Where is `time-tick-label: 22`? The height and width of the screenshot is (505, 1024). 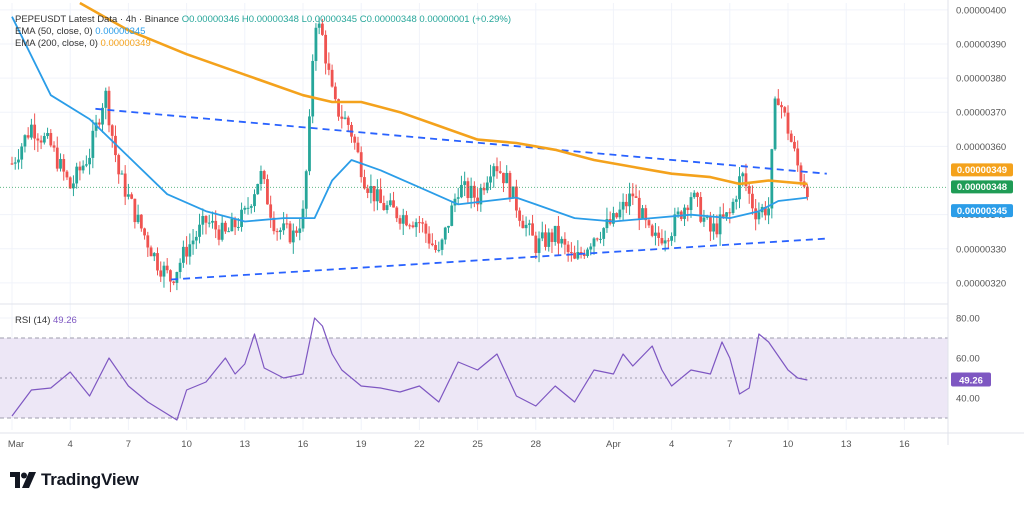
time-tick-label: 22 is located at coordinates (419, 444).